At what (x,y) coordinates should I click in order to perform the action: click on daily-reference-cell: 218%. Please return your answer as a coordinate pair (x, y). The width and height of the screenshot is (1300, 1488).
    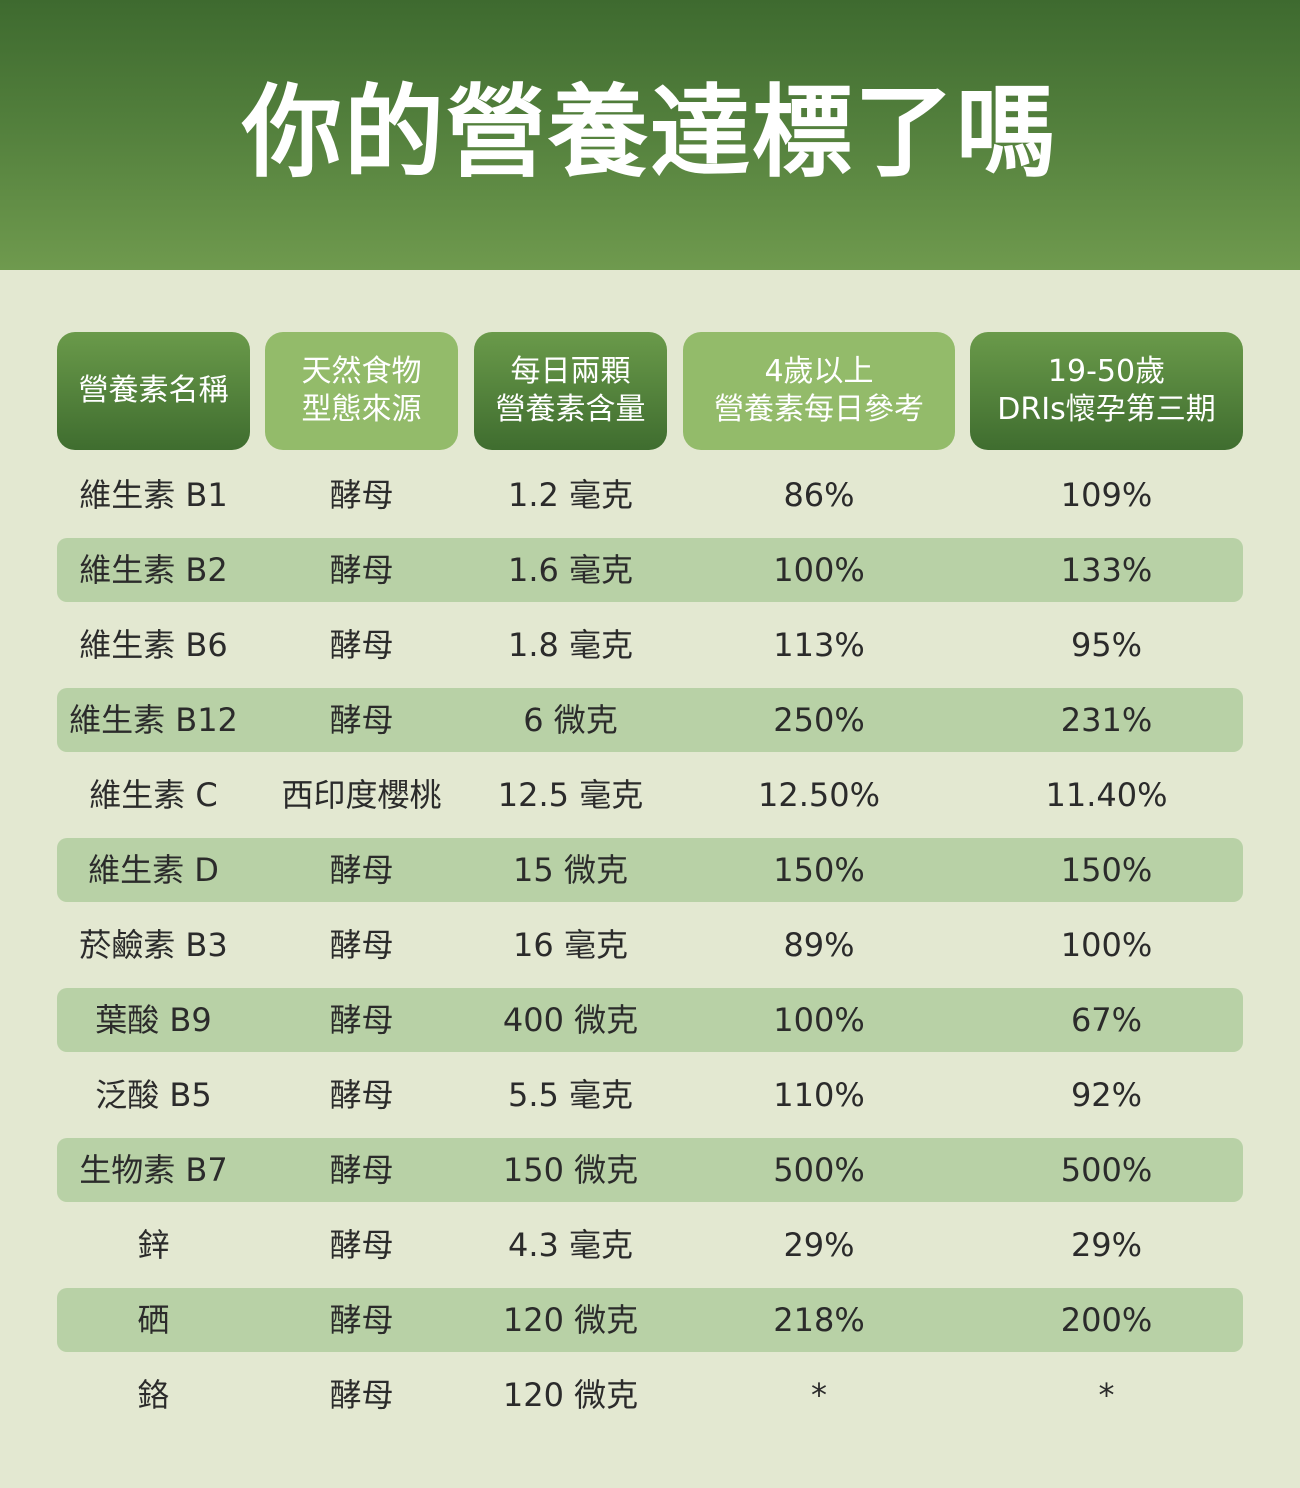
    Looking at the image, I should click on (819, 1320).